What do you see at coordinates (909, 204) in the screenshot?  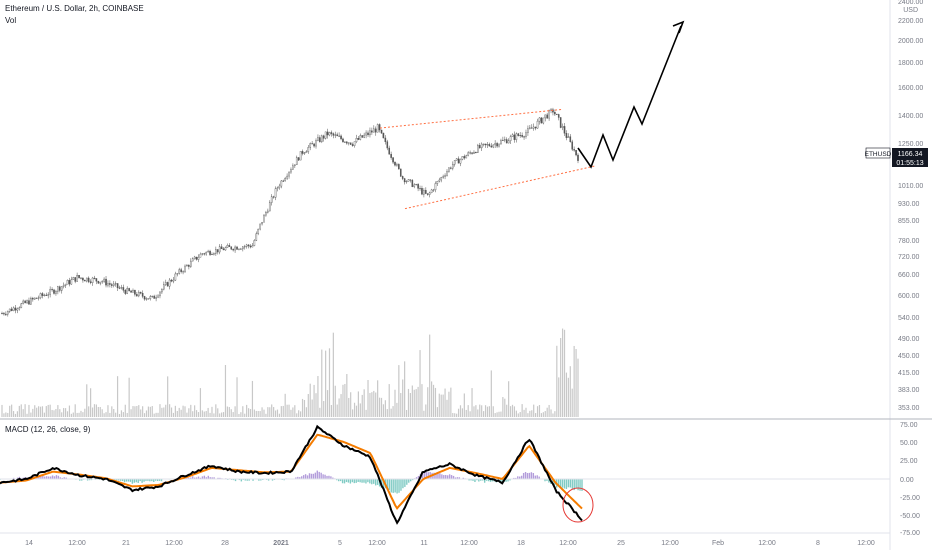 I see `price-axis-label: 930.00` at bounding box center [909, 204].